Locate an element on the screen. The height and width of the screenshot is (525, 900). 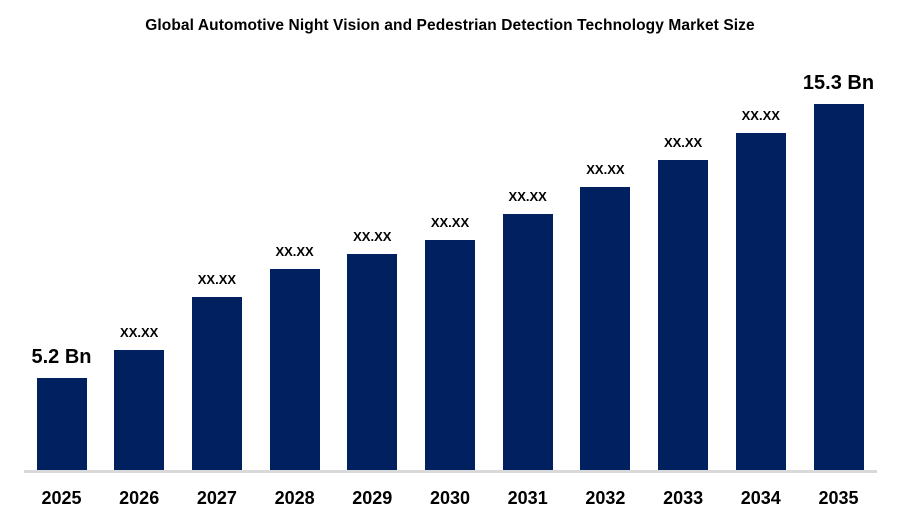
value-label-2026: XX.XX is located at coordinates (139, 332).